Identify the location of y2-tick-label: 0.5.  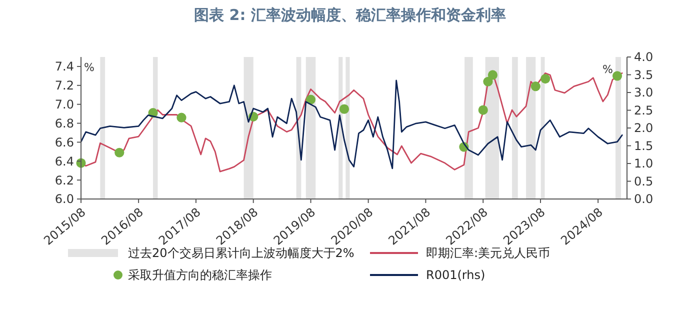
(644, 181).